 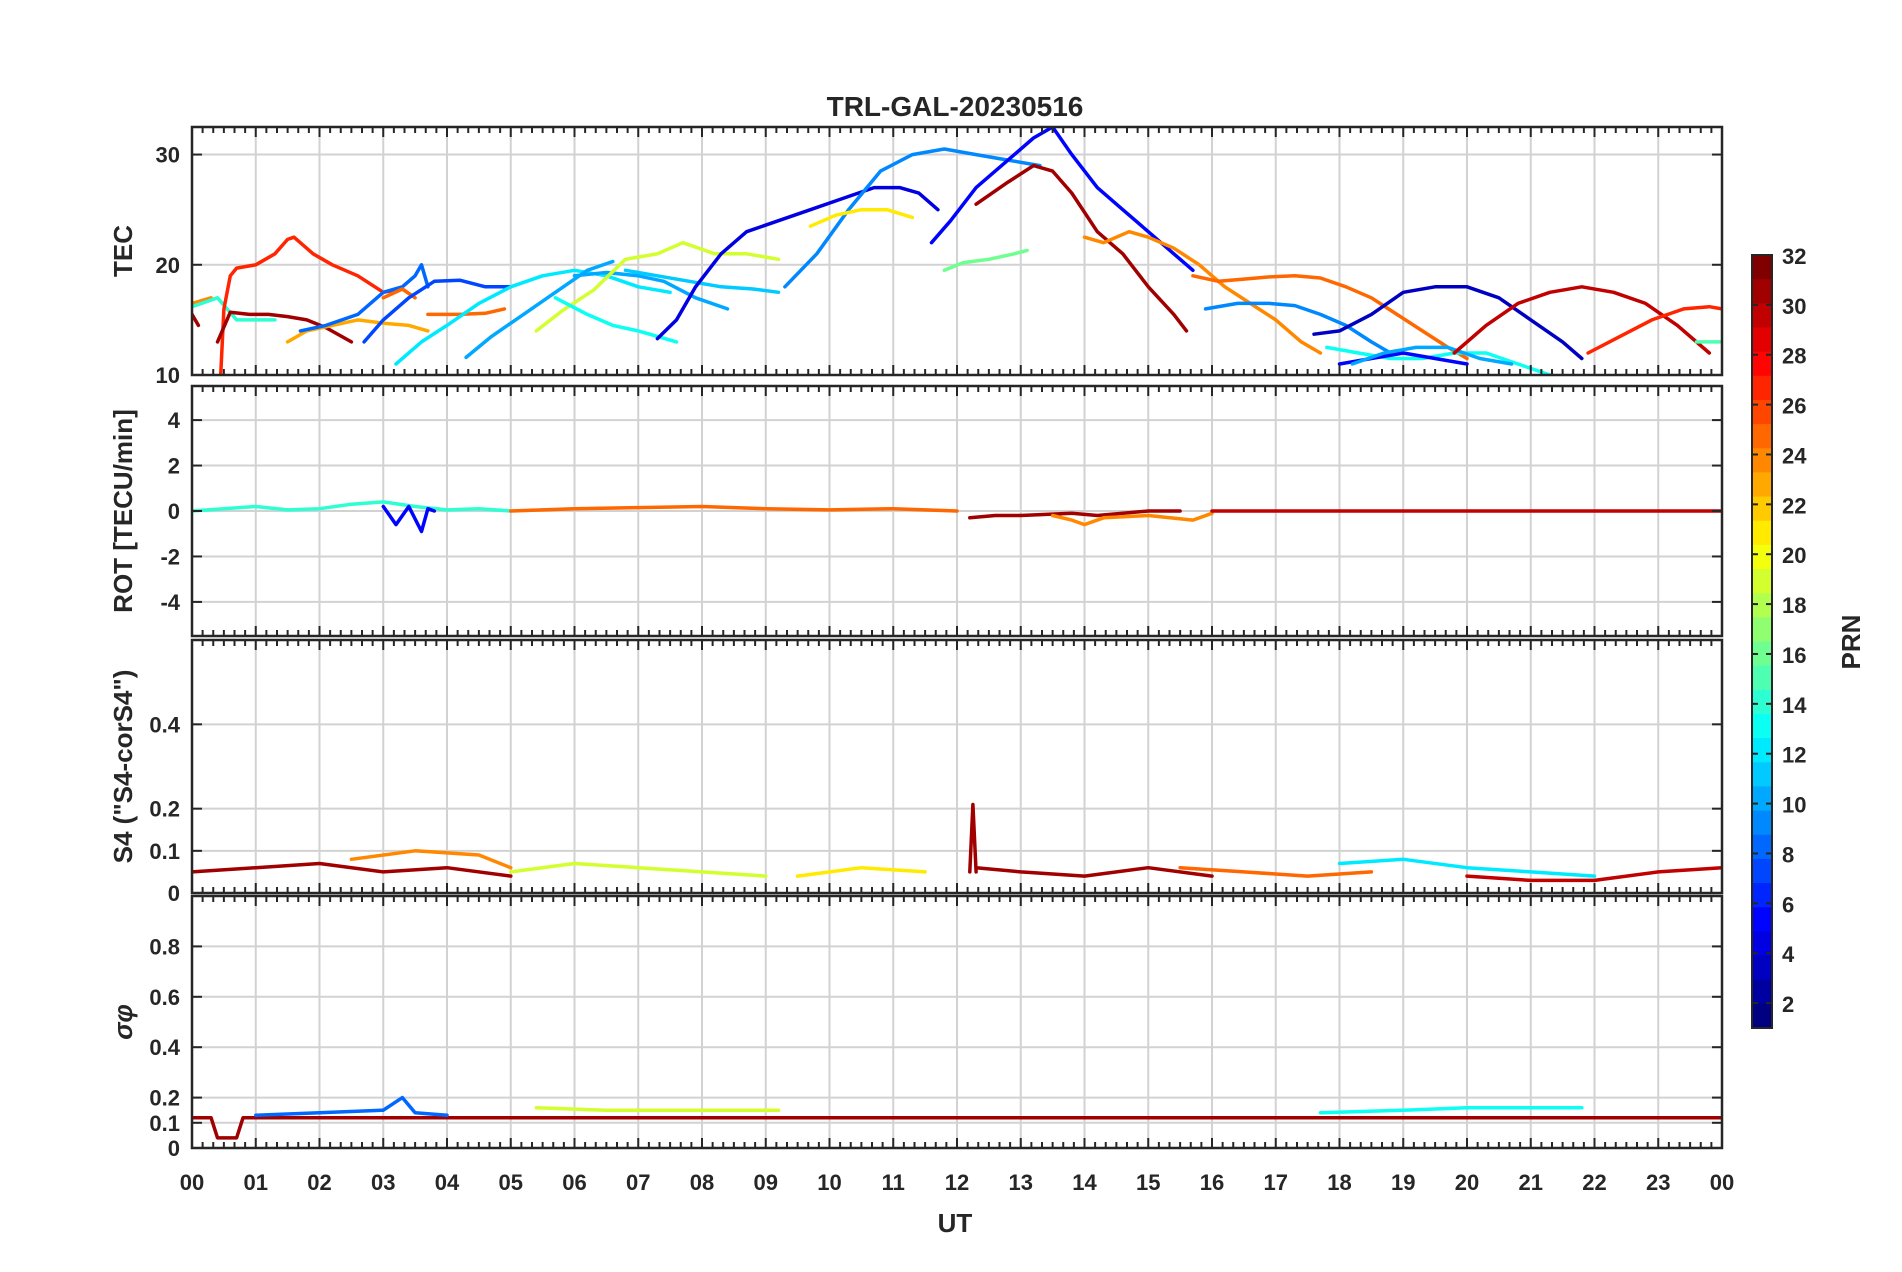 I want to click on x-tick-label: 05, so click(x=511, y=1182).